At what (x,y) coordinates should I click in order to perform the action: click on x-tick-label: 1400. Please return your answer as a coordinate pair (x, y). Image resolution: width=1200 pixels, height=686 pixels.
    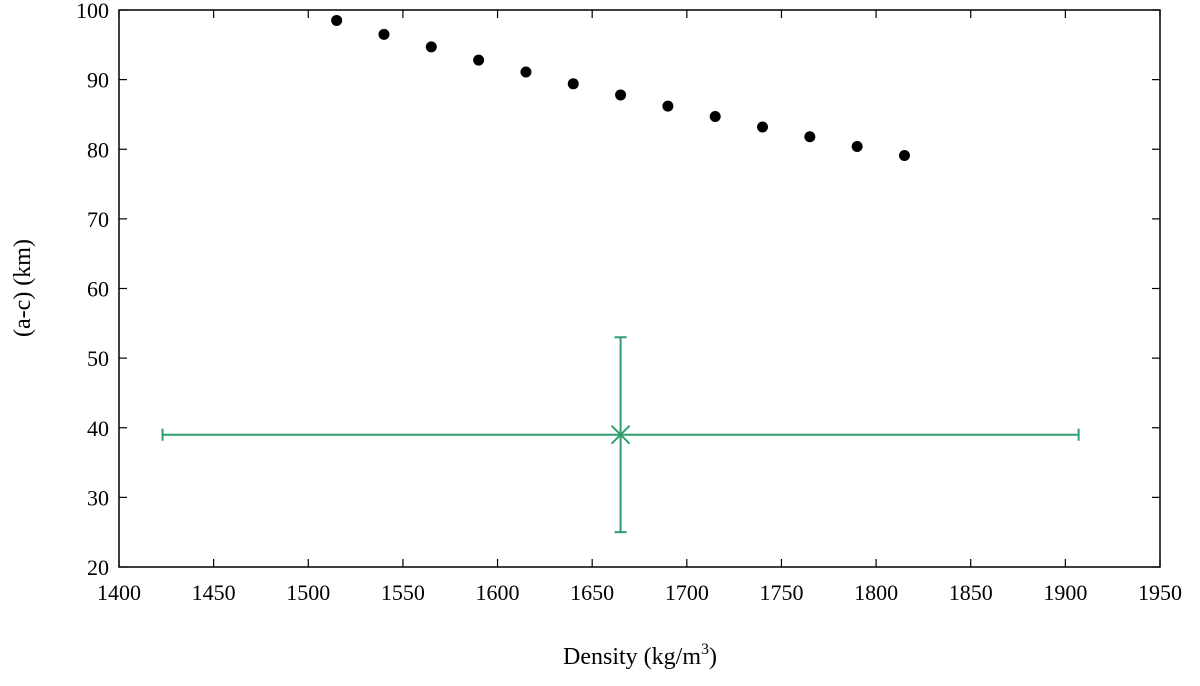
    Looking at the image, I should click on (119, 592).